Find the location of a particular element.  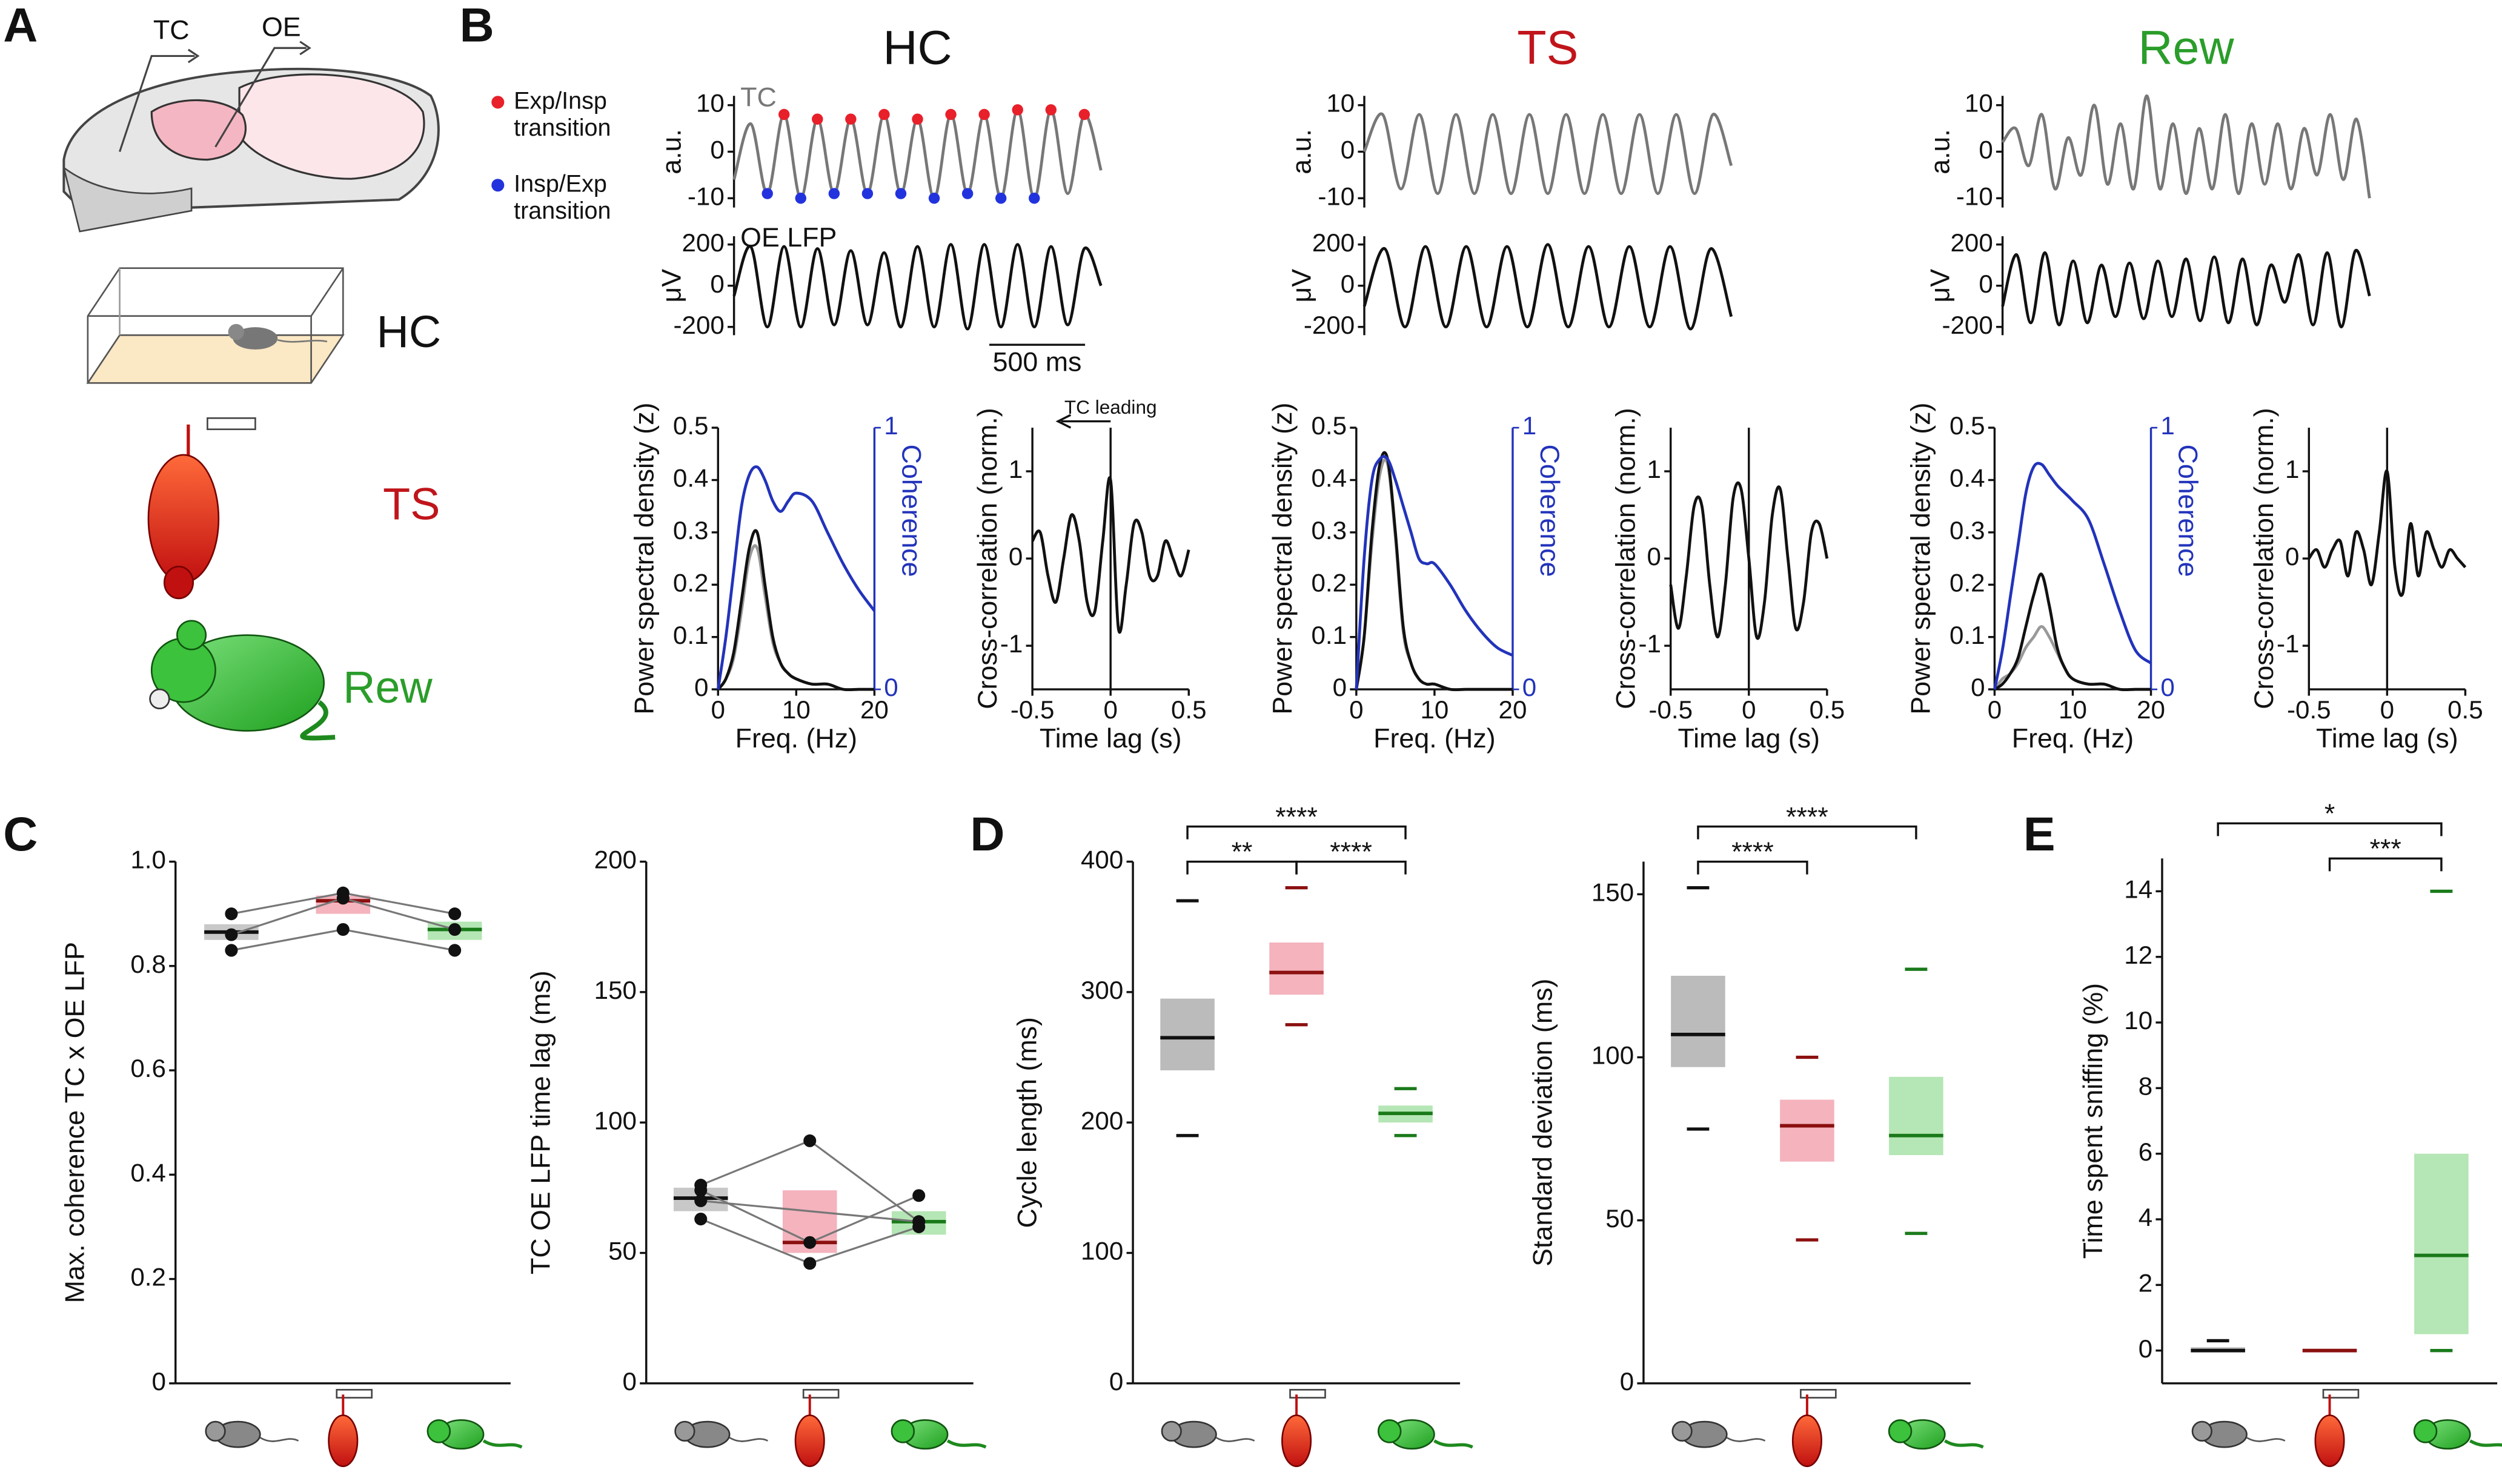

condition-label: Rew is located at coordinates (388, 687).